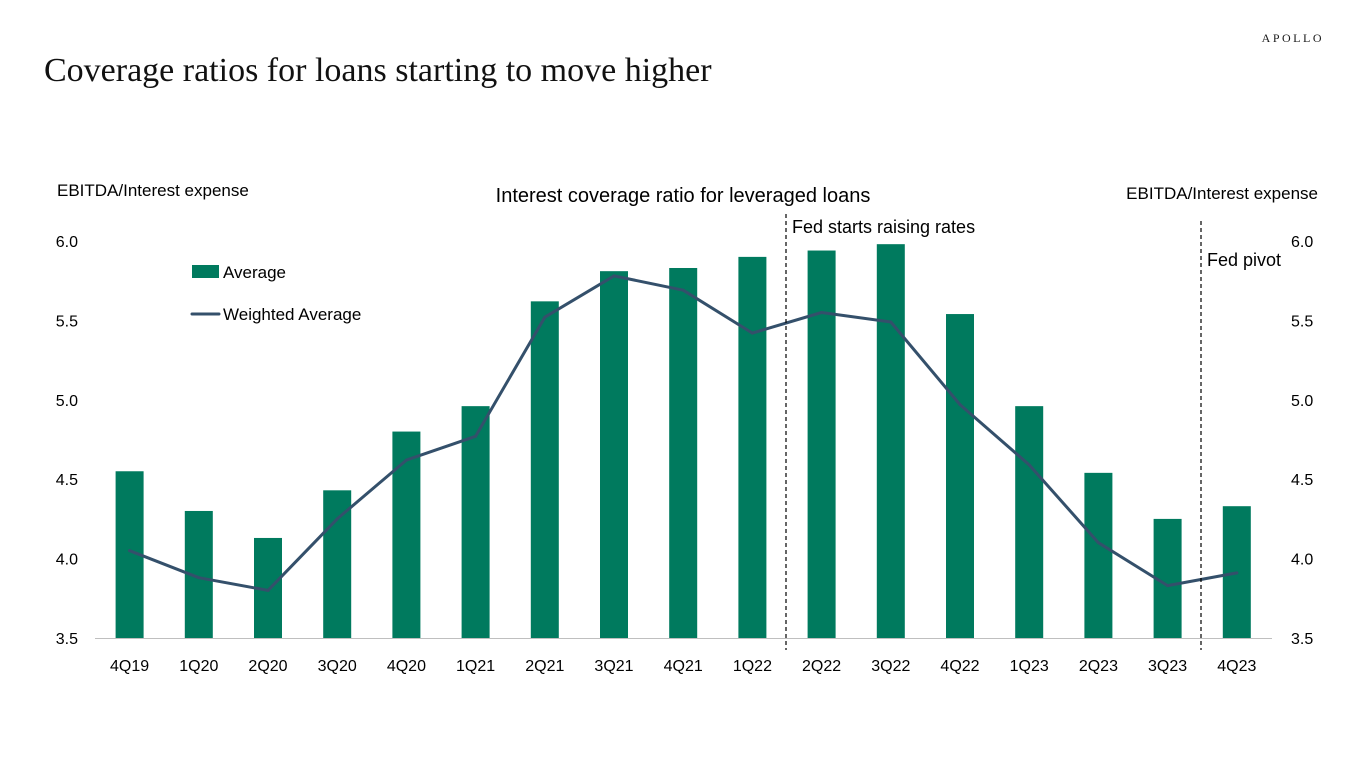 Image resolution: width=1366 pixels, height=768 pixels. What do you see at coordinates (545, 317) in the screenshot?
I see `point-2Q21` at bounding box center [545, 317].